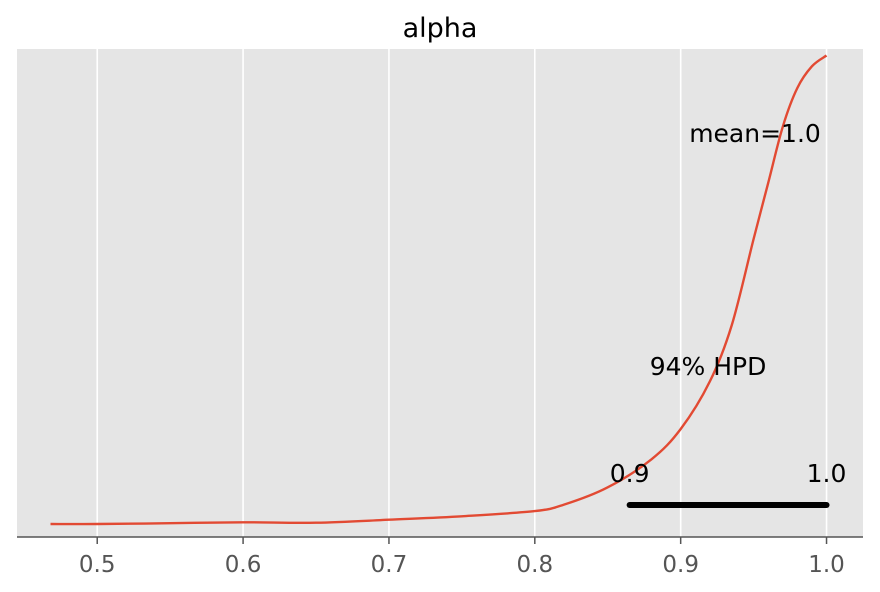 The height and width of the screenshot is (592, 880). I want to click on hpd-label: 94% HPD, so click(708, 366).